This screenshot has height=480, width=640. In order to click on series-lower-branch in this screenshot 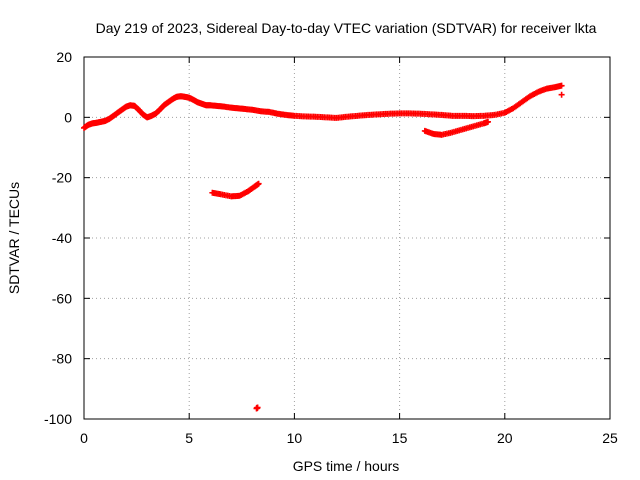, I will do `click(456, 128)`.